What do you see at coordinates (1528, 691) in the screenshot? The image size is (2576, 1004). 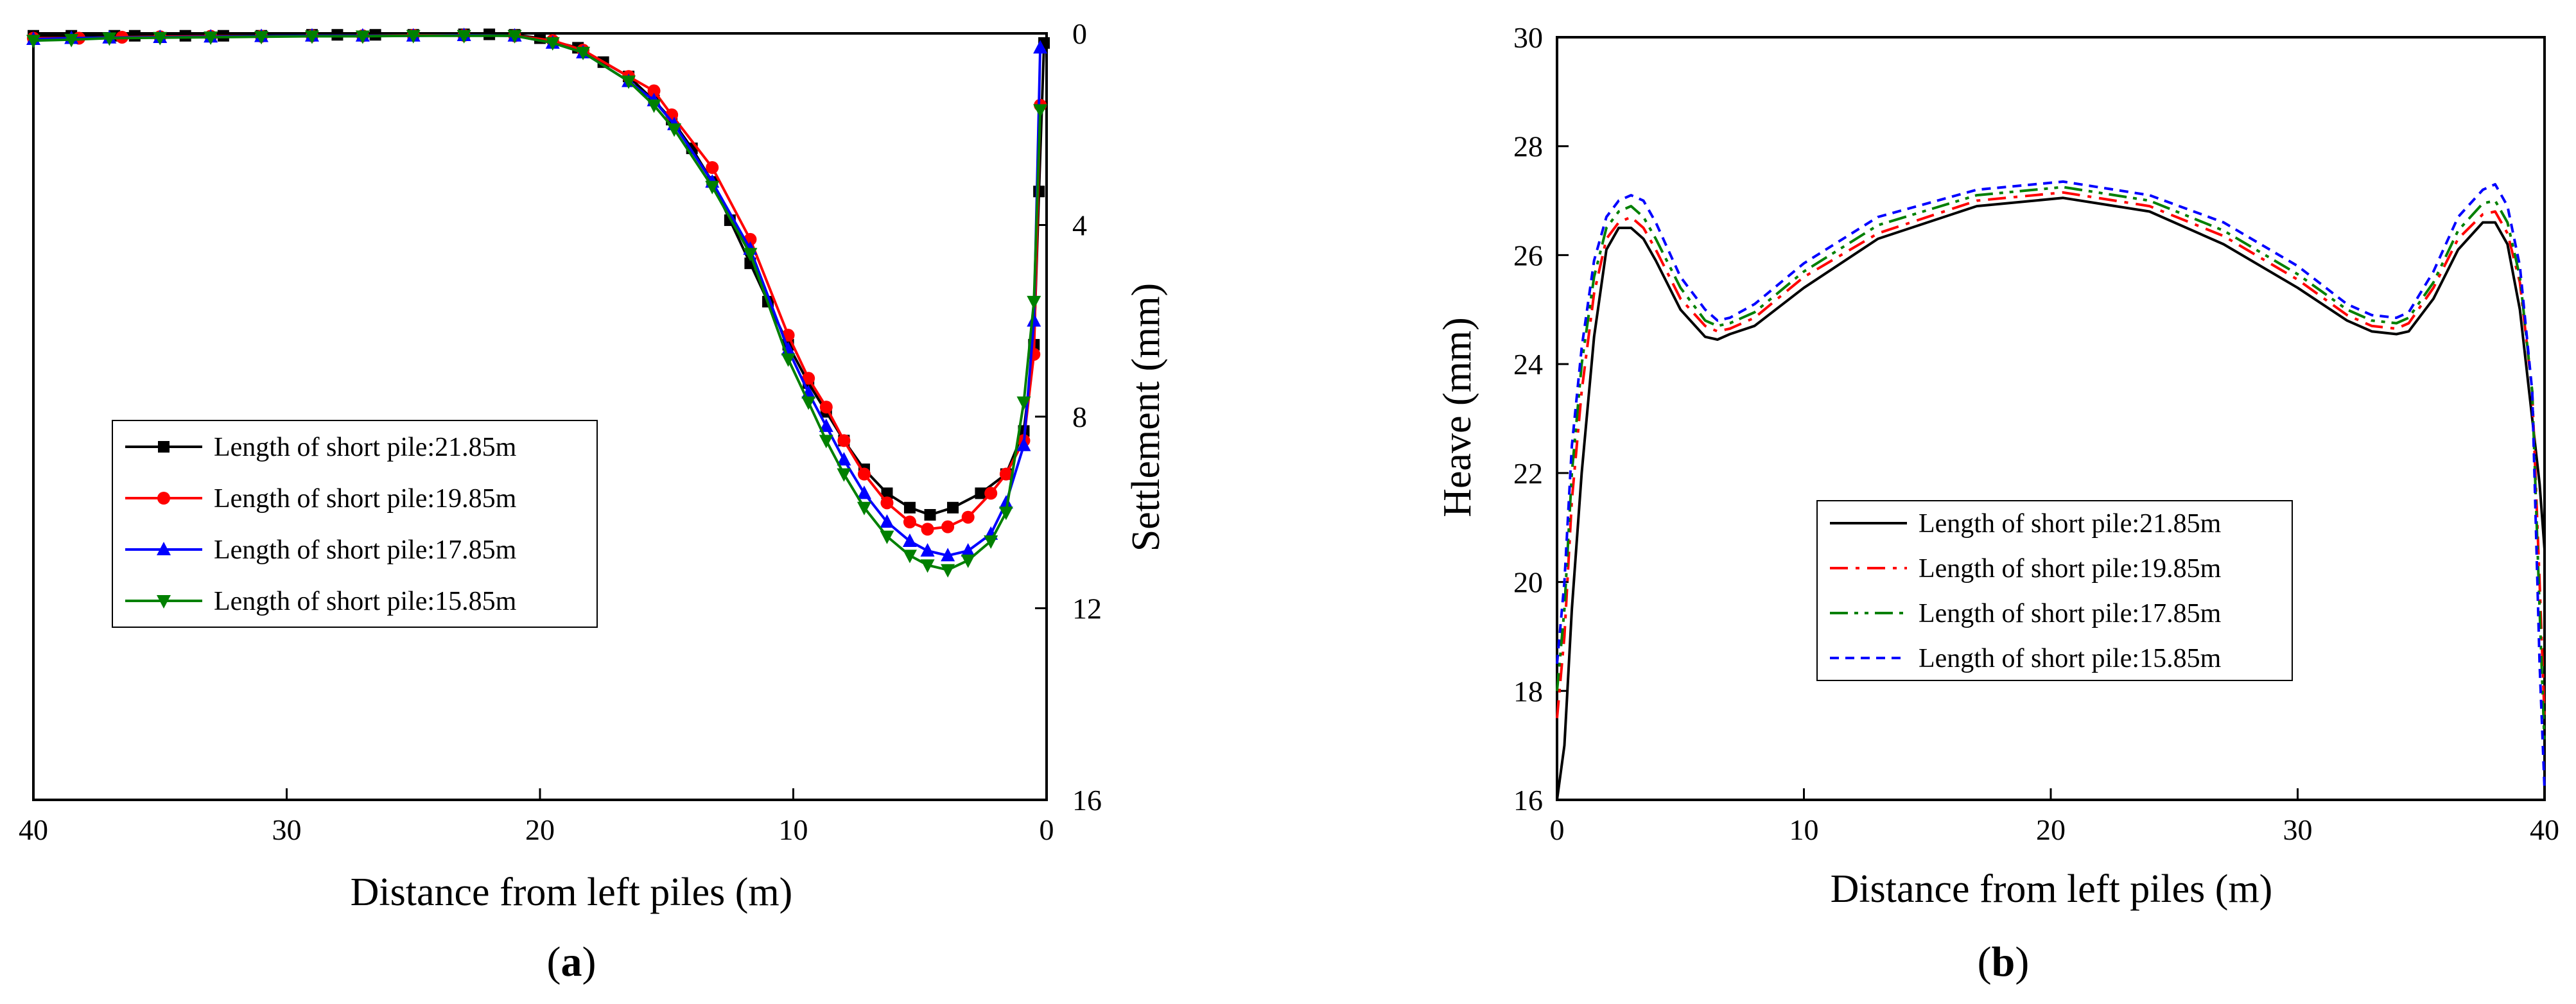 I see `y-tick-label: 18` at bounding box center [1528, 691].